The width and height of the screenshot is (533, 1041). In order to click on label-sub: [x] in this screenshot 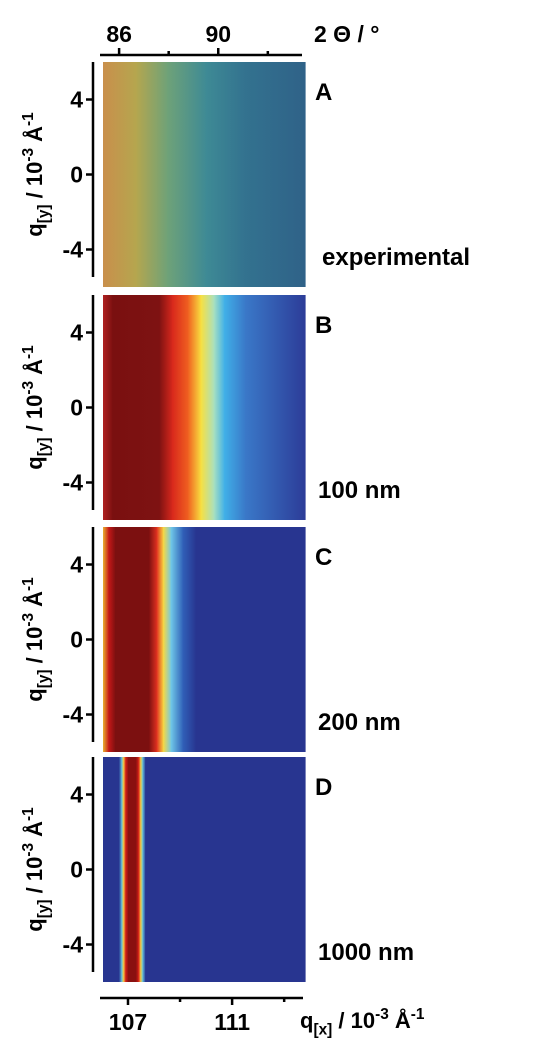, I will do `click(322, 1030)`.